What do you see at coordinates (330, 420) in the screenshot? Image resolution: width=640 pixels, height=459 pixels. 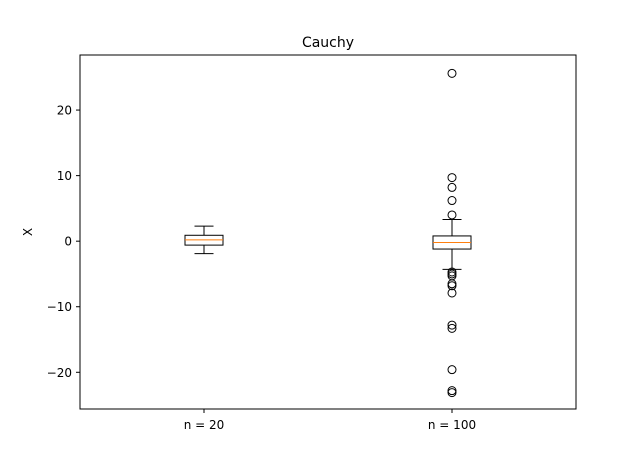 I see `x-axis: n = 20 n = 100` at bounding box center [330, 420].